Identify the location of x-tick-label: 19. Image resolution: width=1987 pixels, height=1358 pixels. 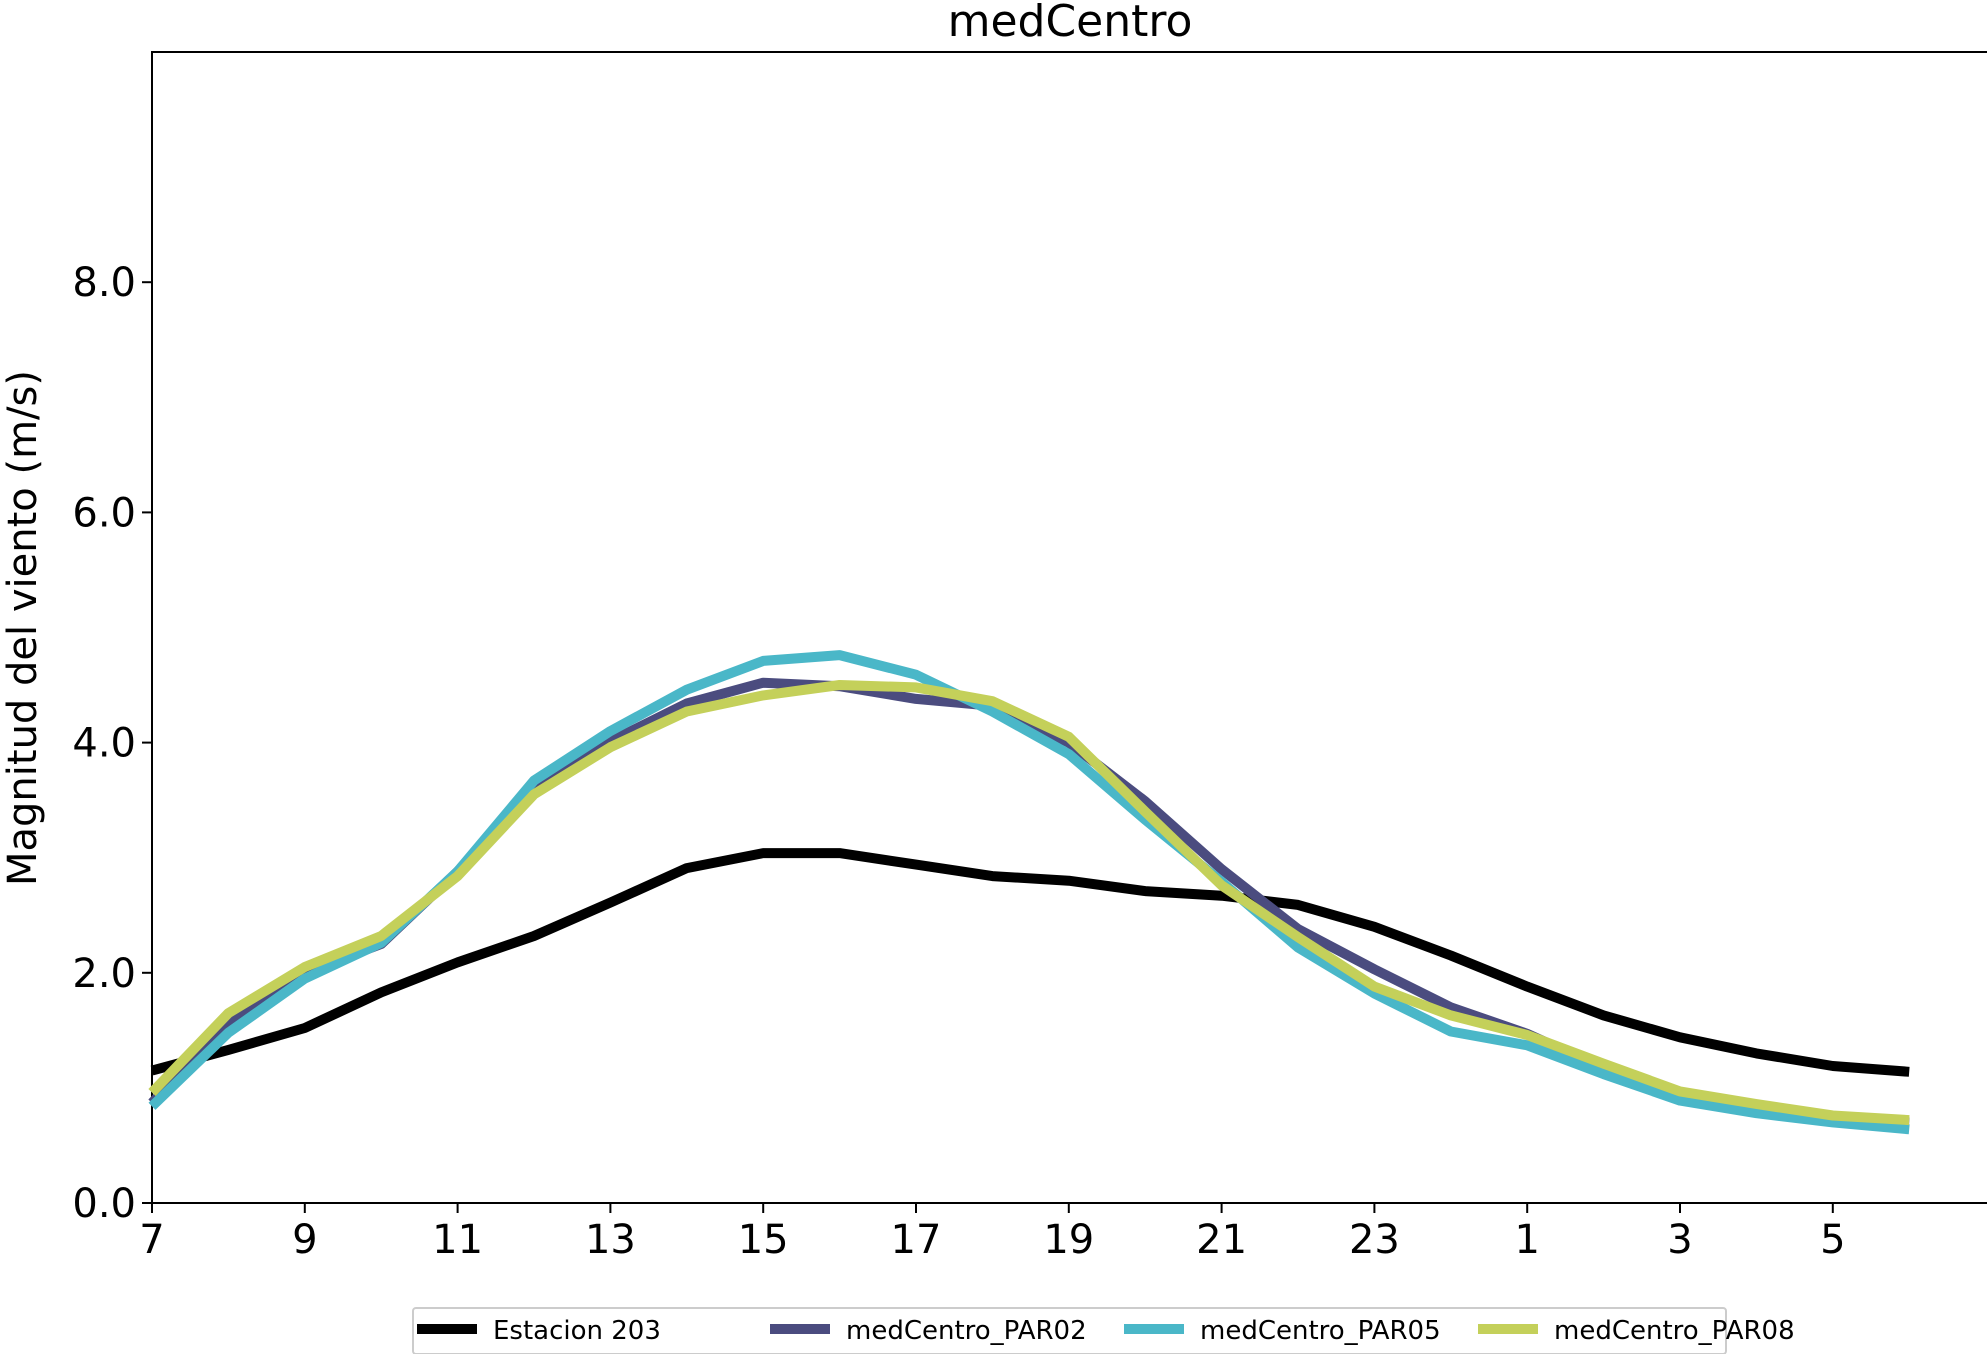
(1068, 1240).